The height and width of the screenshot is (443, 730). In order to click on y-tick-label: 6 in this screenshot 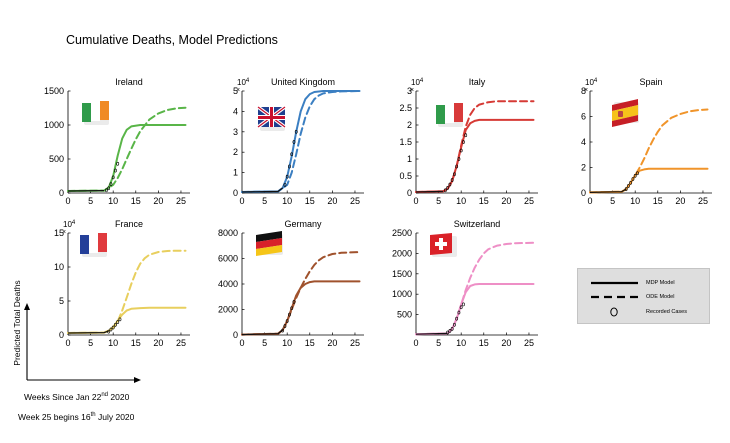, I will do `click(583, 117)`.